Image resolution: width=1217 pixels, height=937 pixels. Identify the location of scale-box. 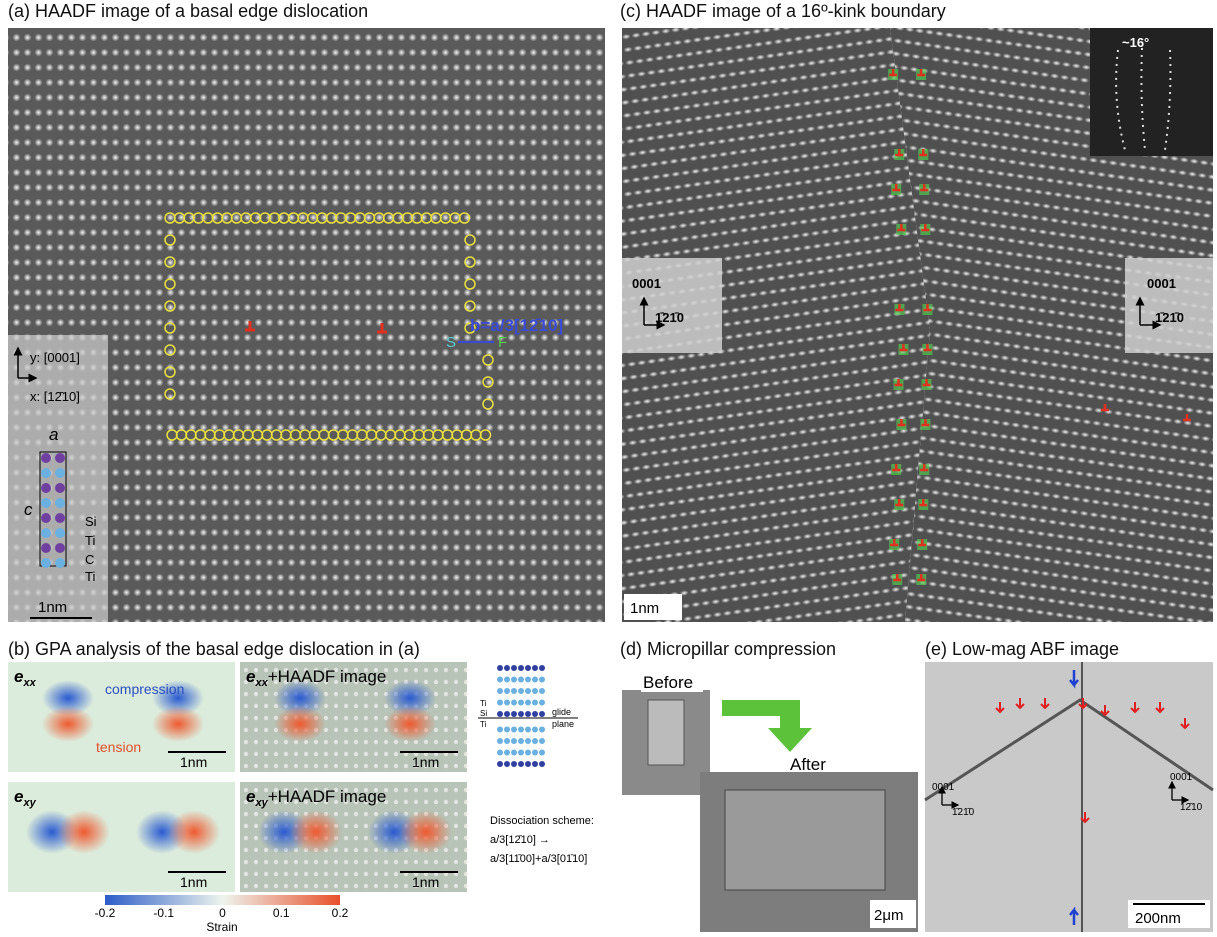
(653, 607).